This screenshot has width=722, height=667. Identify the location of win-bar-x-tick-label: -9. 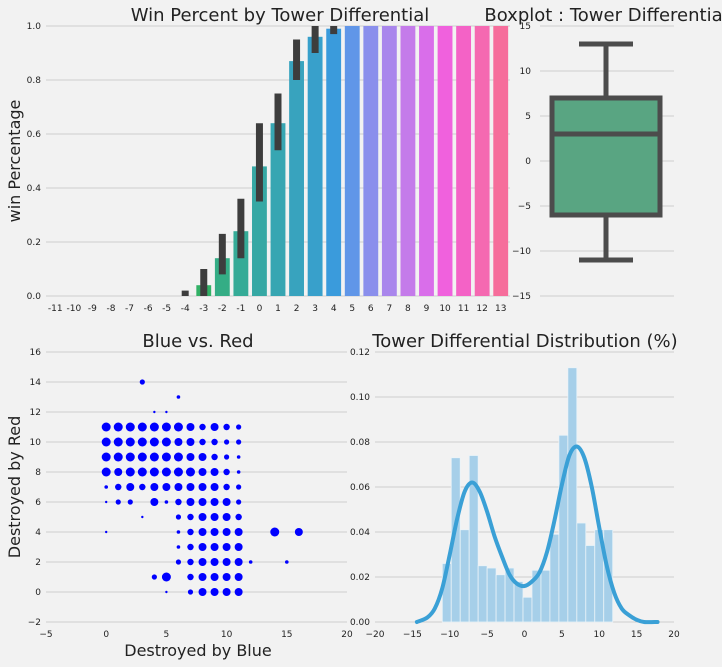
(92, 309).